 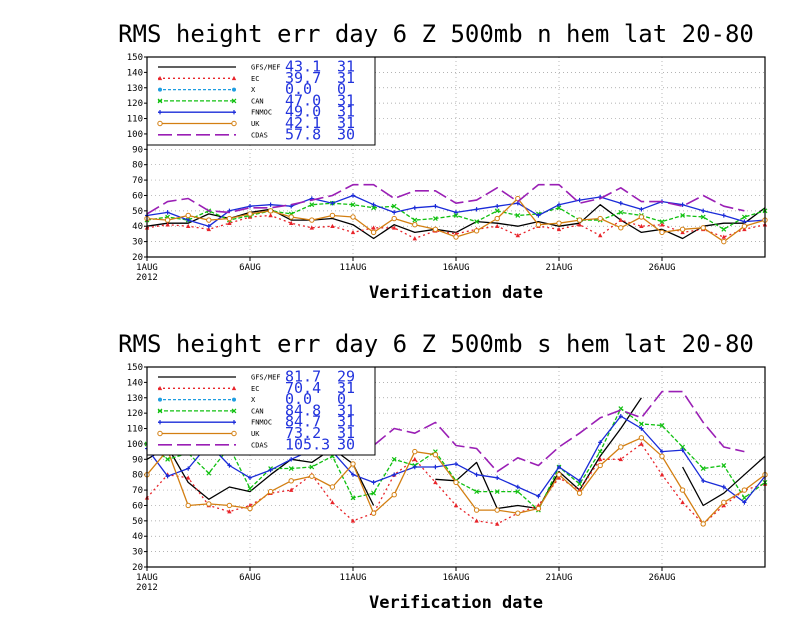 I want to click on legend-mean: 42.1, so click(x=303, y=123).